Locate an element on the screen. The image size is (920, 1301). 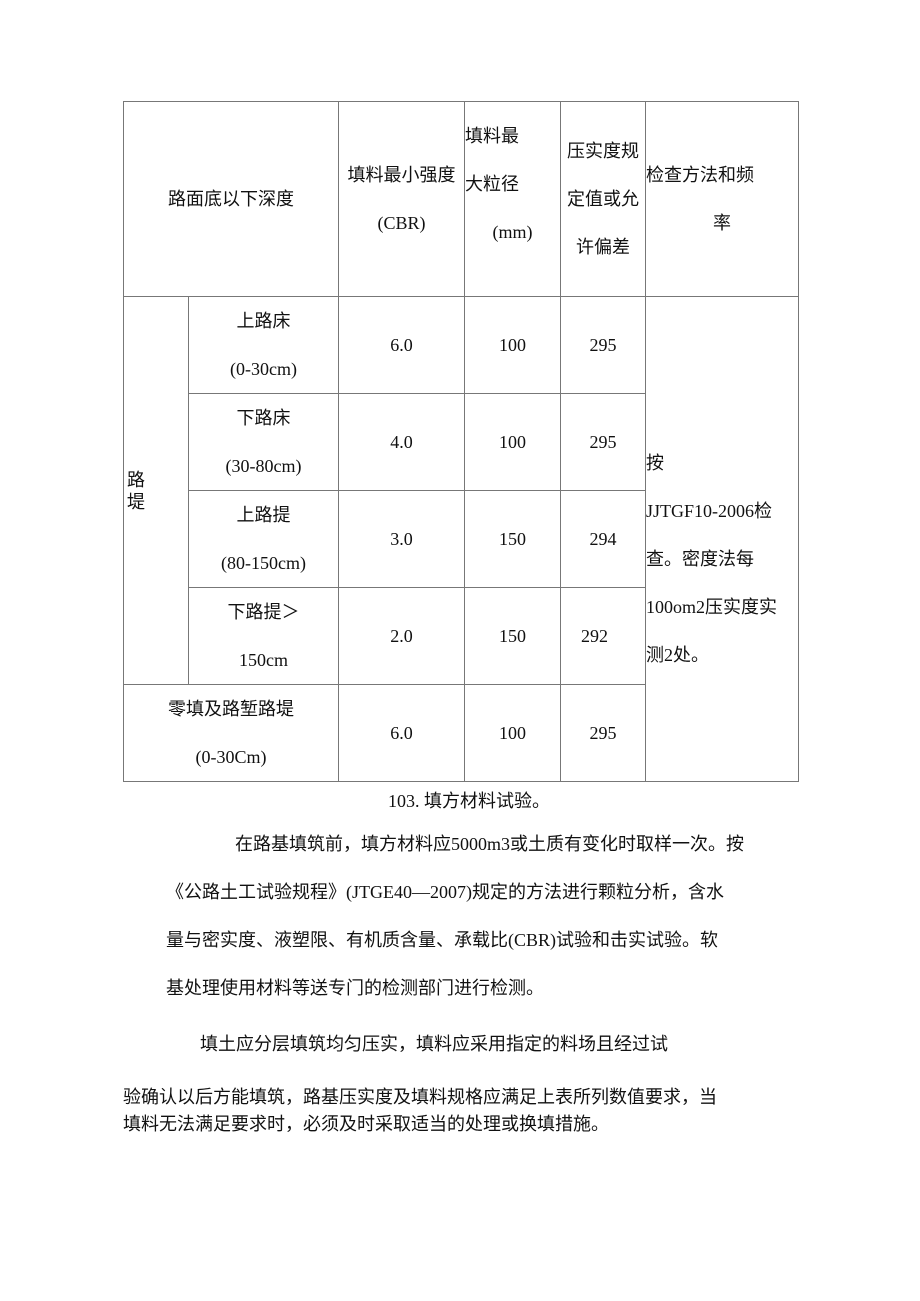
compaction-cell: 292 is located at coordinates (603, 636).